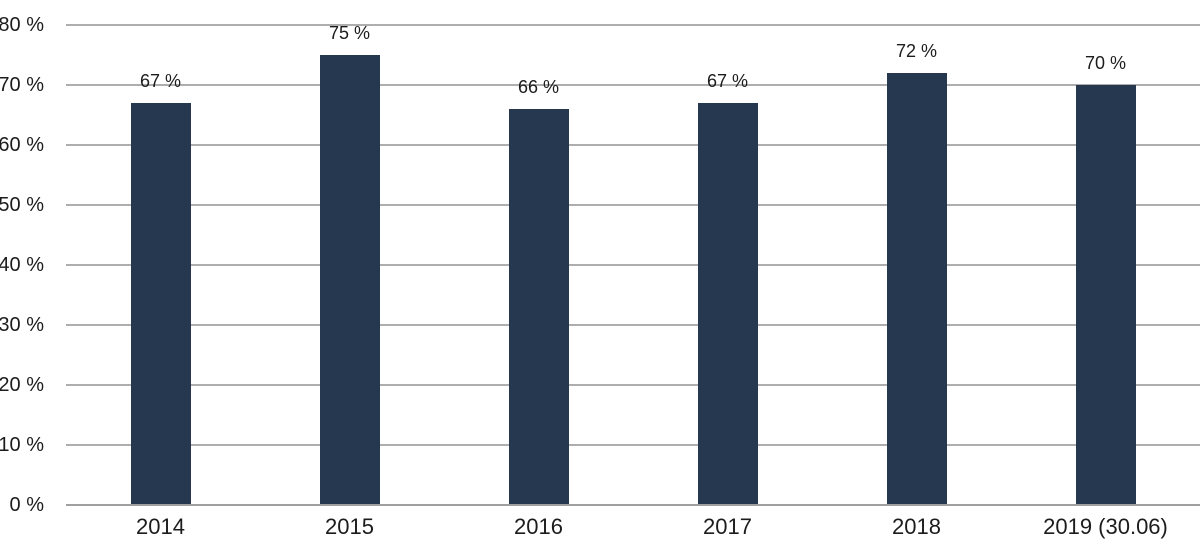  What do you see at coordinates (160, 526) in the screenshot?
I see `x-axis-category-label: 2014` at bounding box center [160, 526].